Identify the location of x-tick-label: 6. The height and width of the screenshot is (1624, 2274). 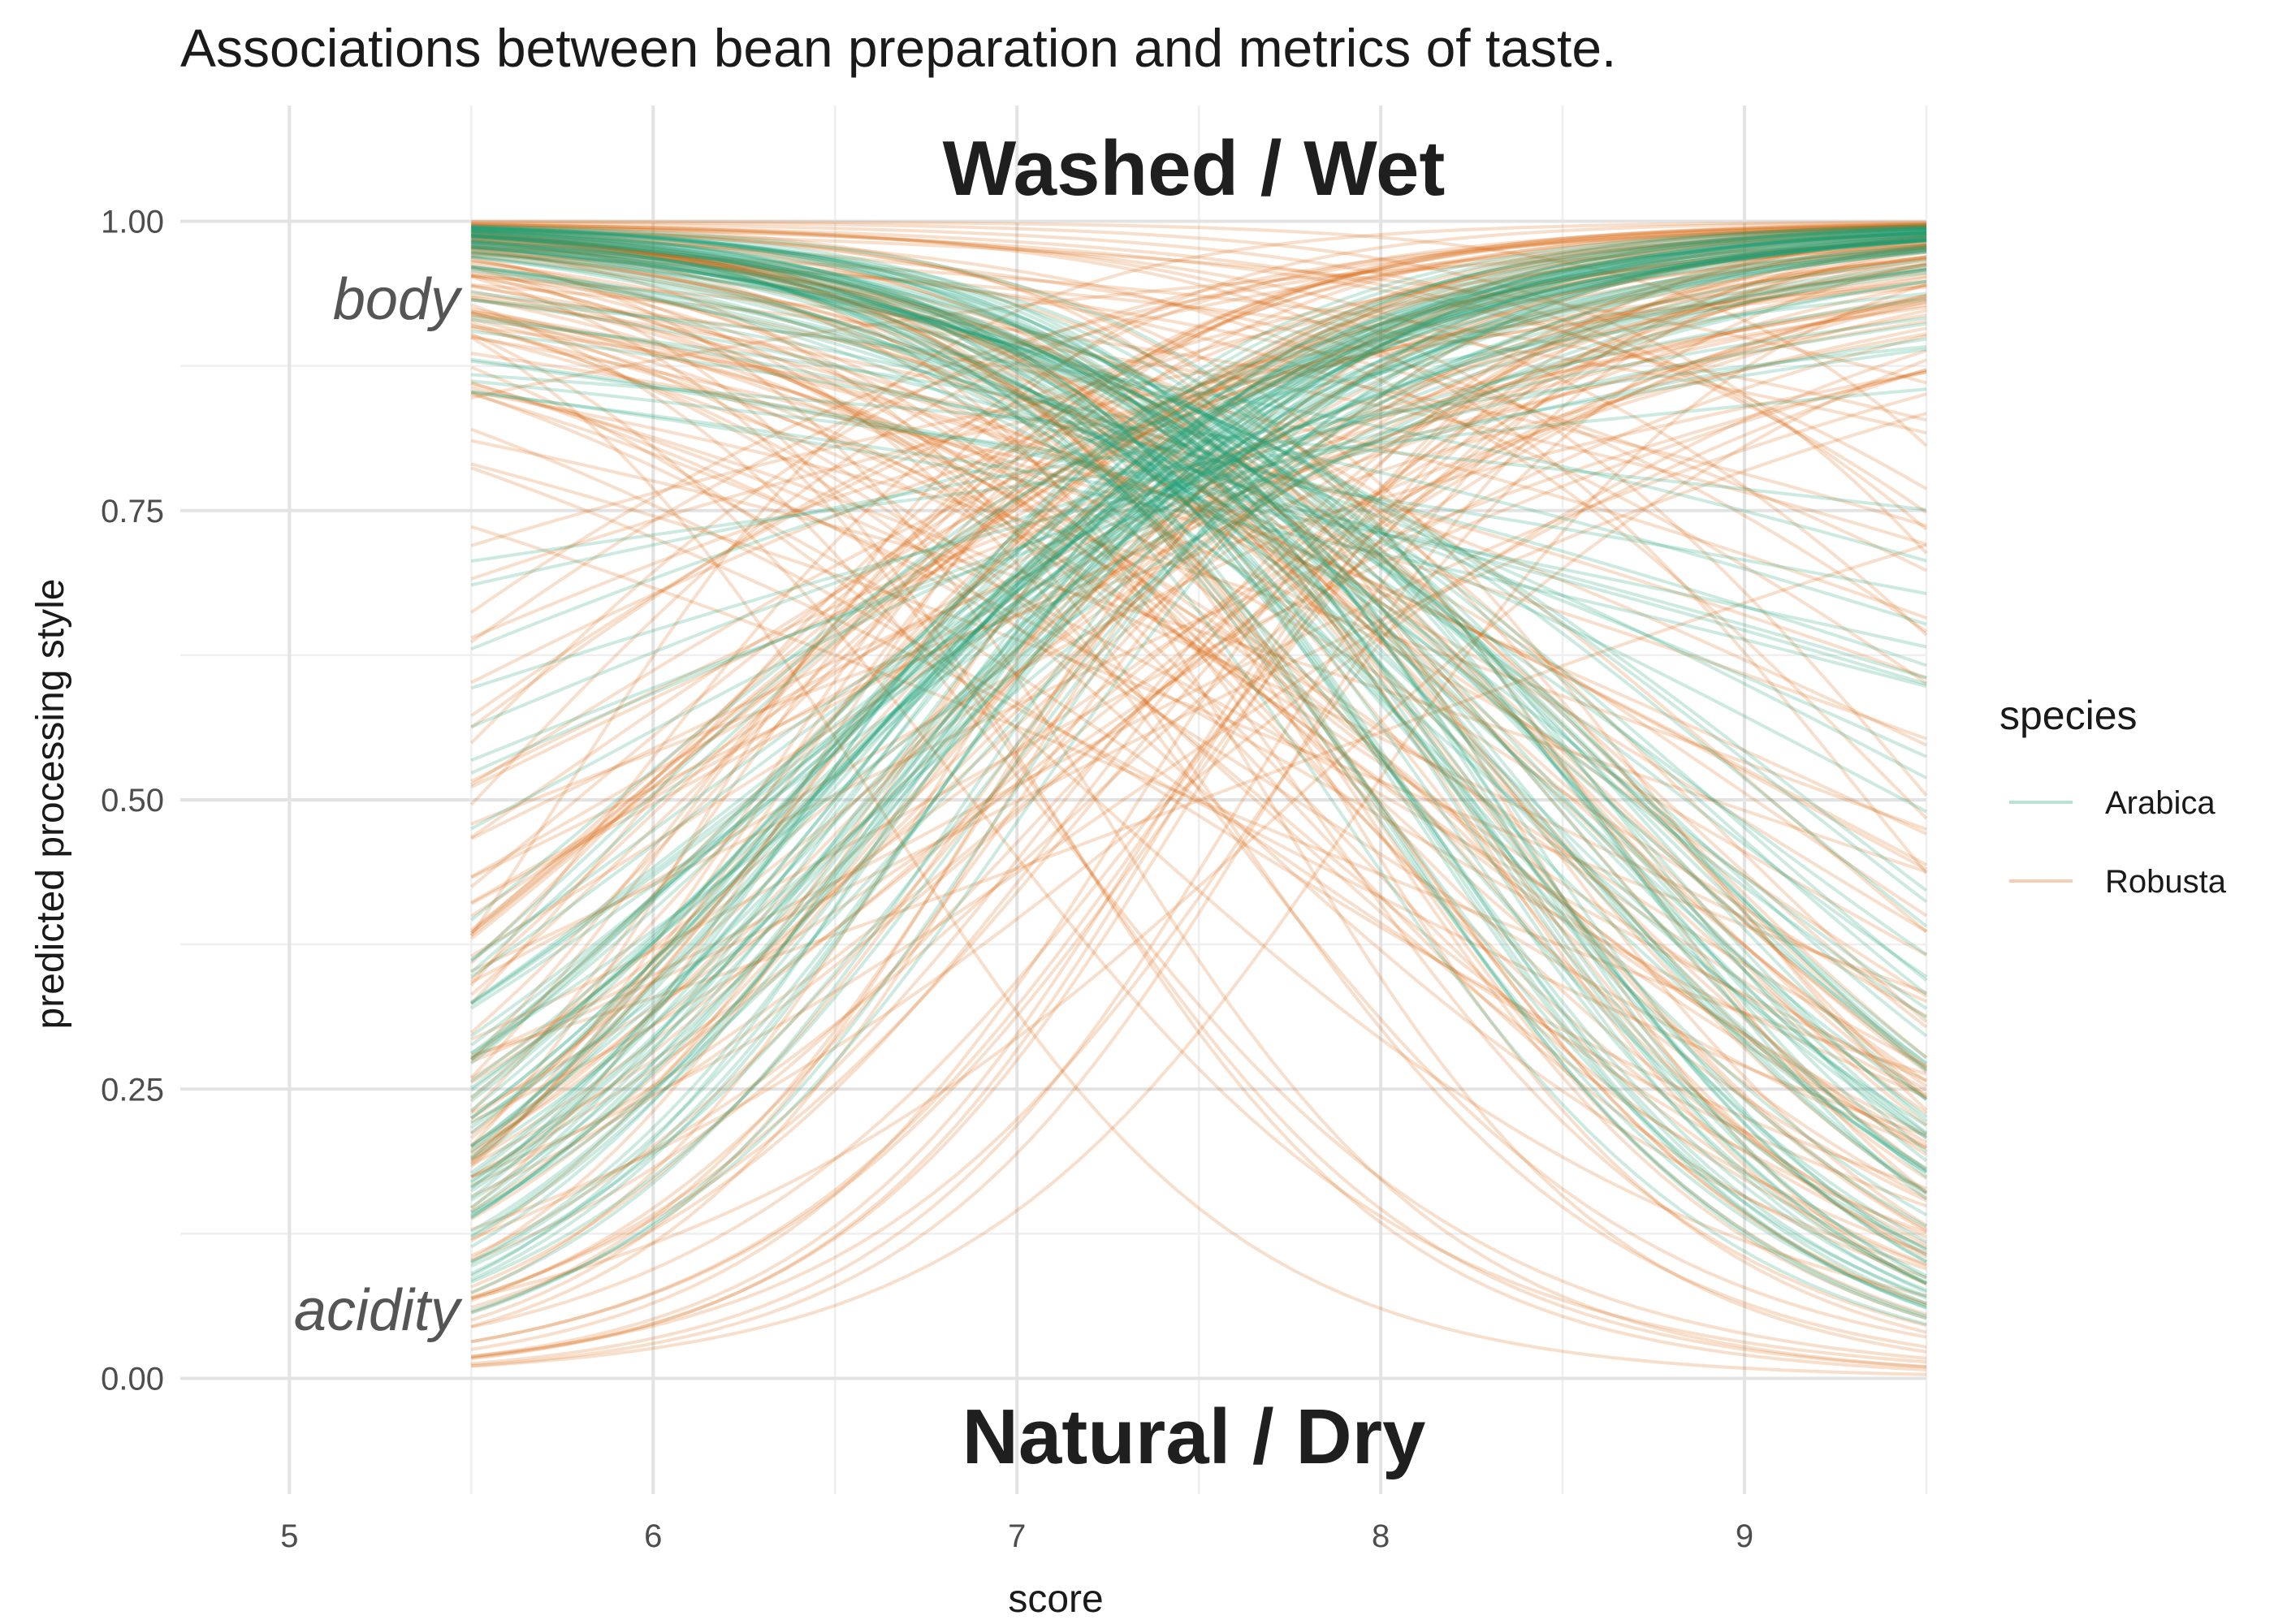
(653, 1536).